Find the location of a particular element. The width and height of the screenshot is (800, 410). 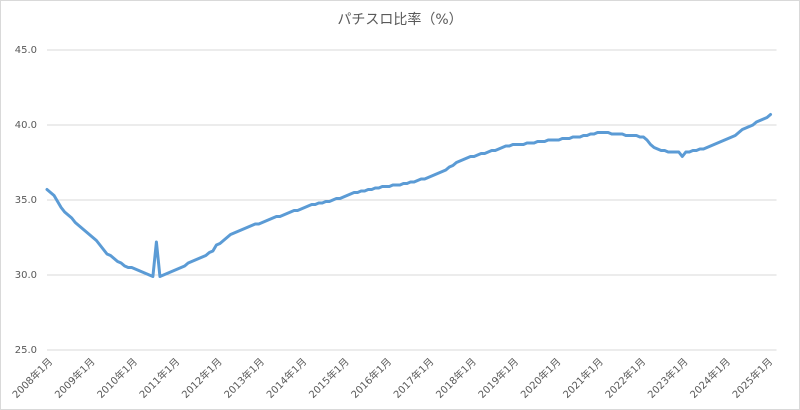

y-tick-label: 25.0 is located at coordinates (26, 350).